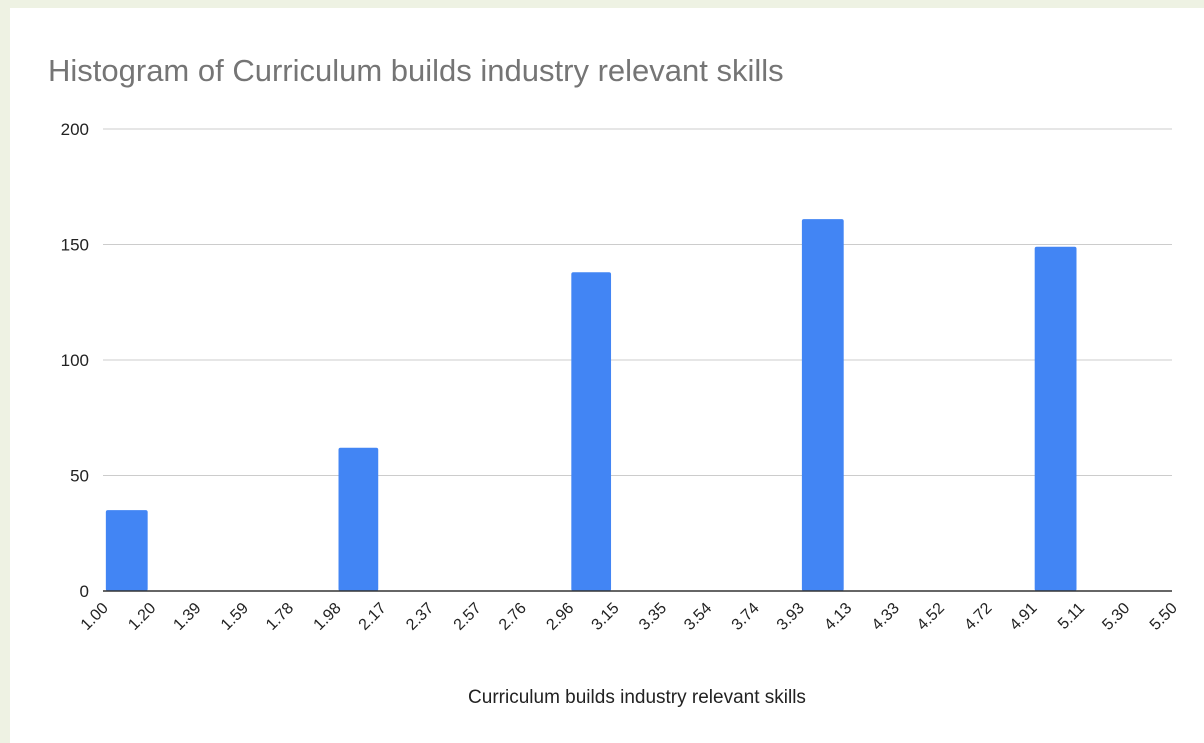 Image resolution: width=1204 pixels, height=743 pixels. I want to click on y-tick-label: 150, so click(75, 245).